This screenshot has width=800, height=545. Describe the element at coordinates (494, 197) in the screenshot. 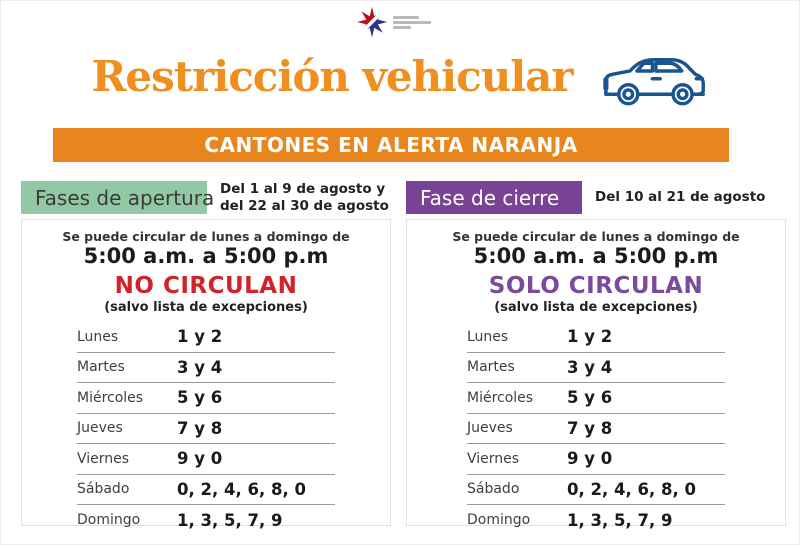

I see `cierre-phase-label: Fase de cierre` at that location.